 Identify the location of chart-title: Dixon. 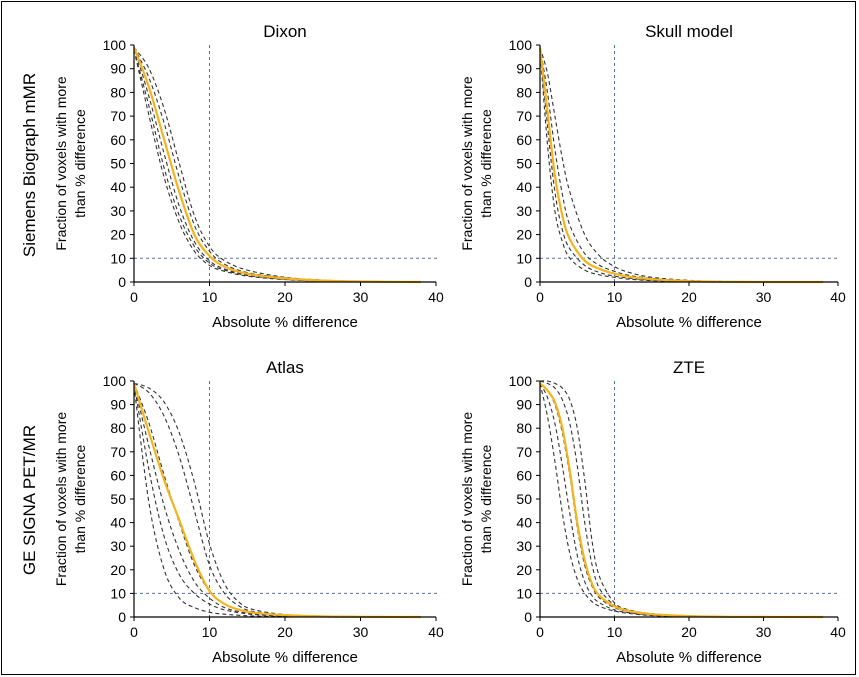
(284, 31).